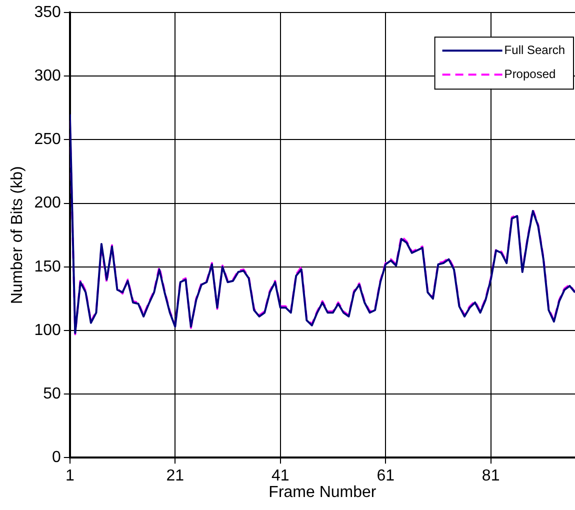  Describe the element at coordinates (69, 476) in the screenshot. I see `x-tick-label: 1` at that location.